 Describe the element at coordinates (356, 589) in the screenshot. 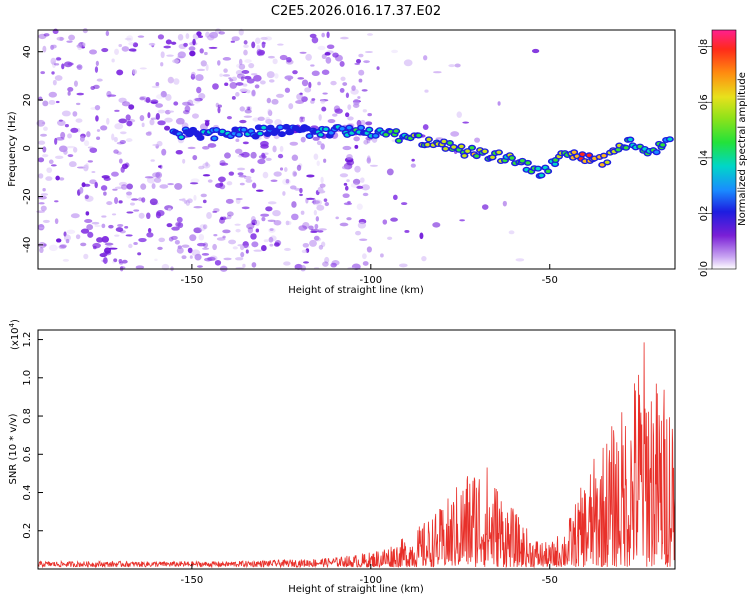

I see `snr-x-label: Height of straight line (km)` at that location.